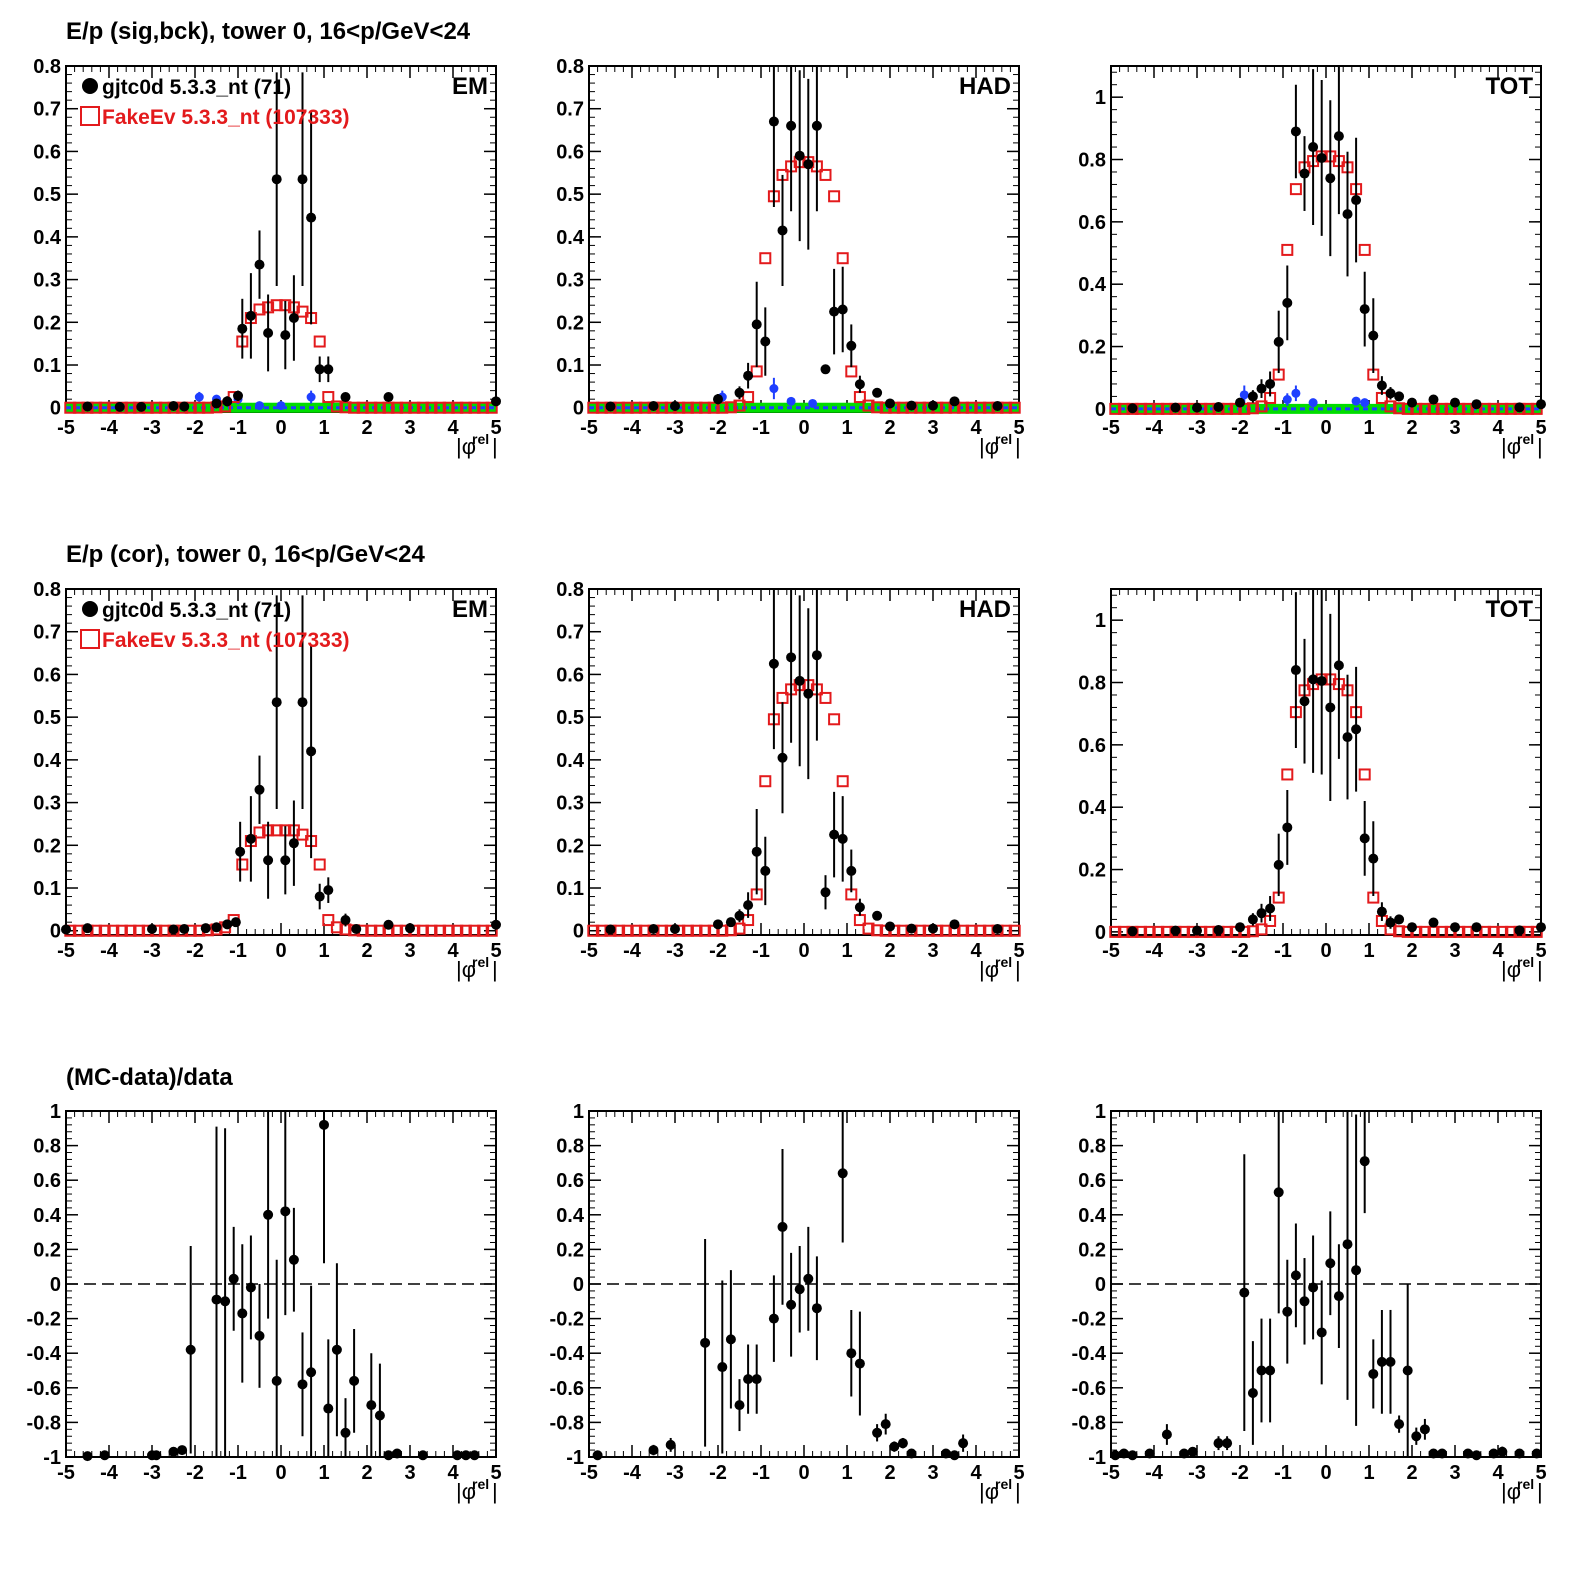  What do you see at coordinates (570, 889) in the screenshot?
I see `y-tick-label: 0.1` at bounding box center [570, 889].